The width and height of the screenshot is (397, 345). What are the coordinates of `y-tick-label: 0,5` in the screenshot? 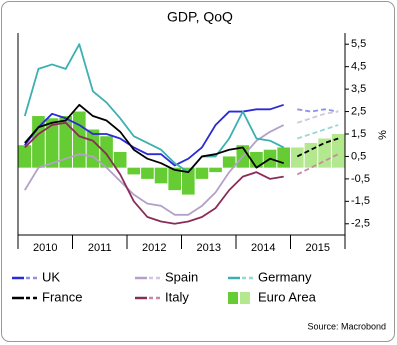 It's located at (358, 156).